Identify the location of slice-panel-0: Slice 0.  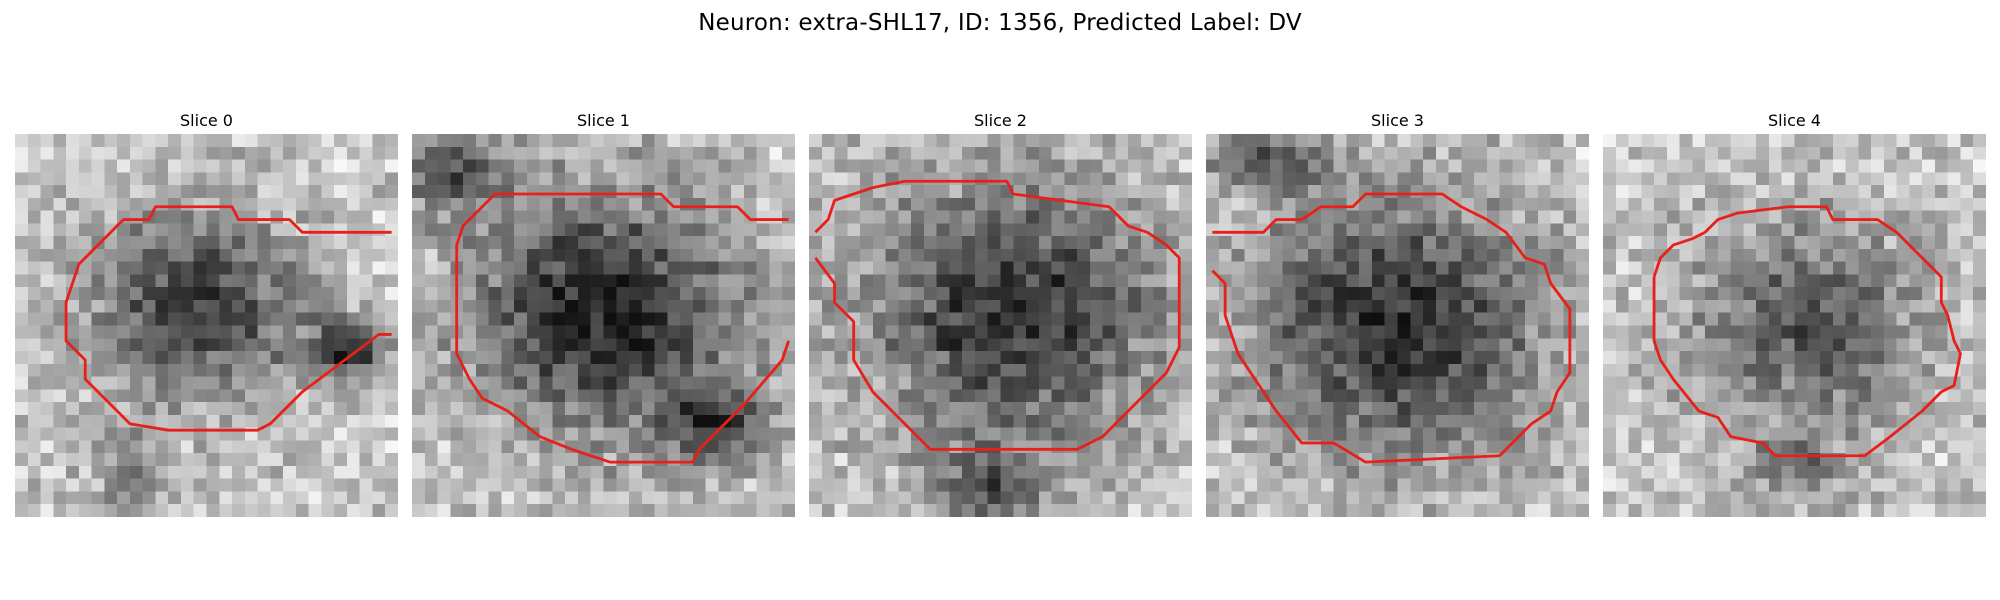
(206, 313).